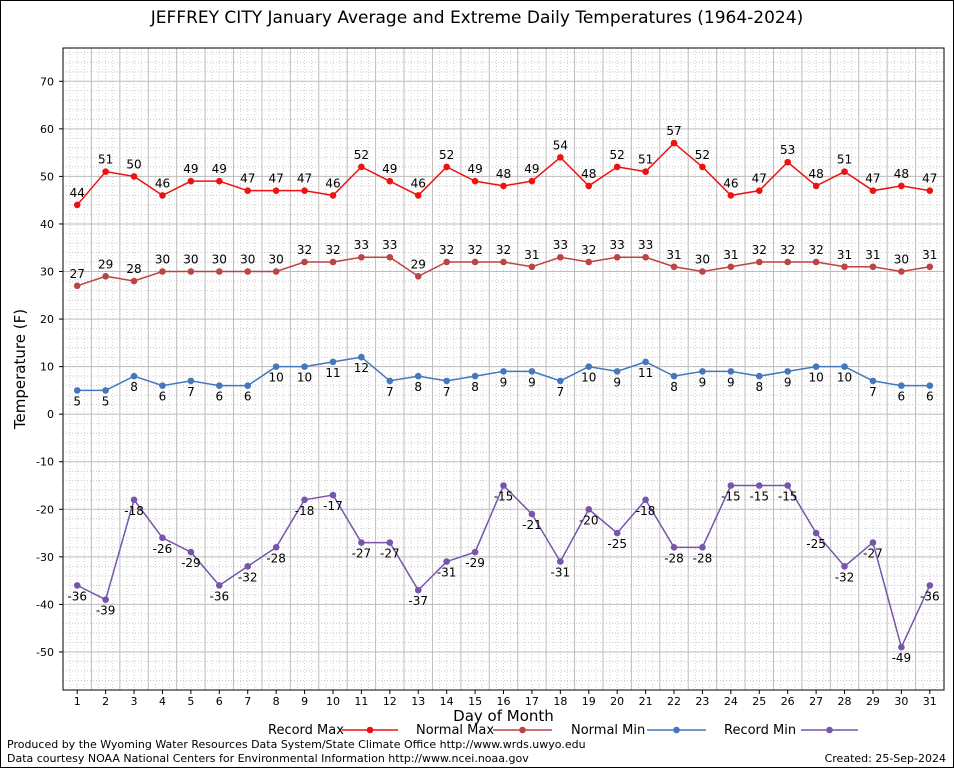 This screenshot has width=954, height=768. Describe the element at coordinates (20, 369) in the screenshot. I see `y-axis-label: Temperature (F)` at that location.